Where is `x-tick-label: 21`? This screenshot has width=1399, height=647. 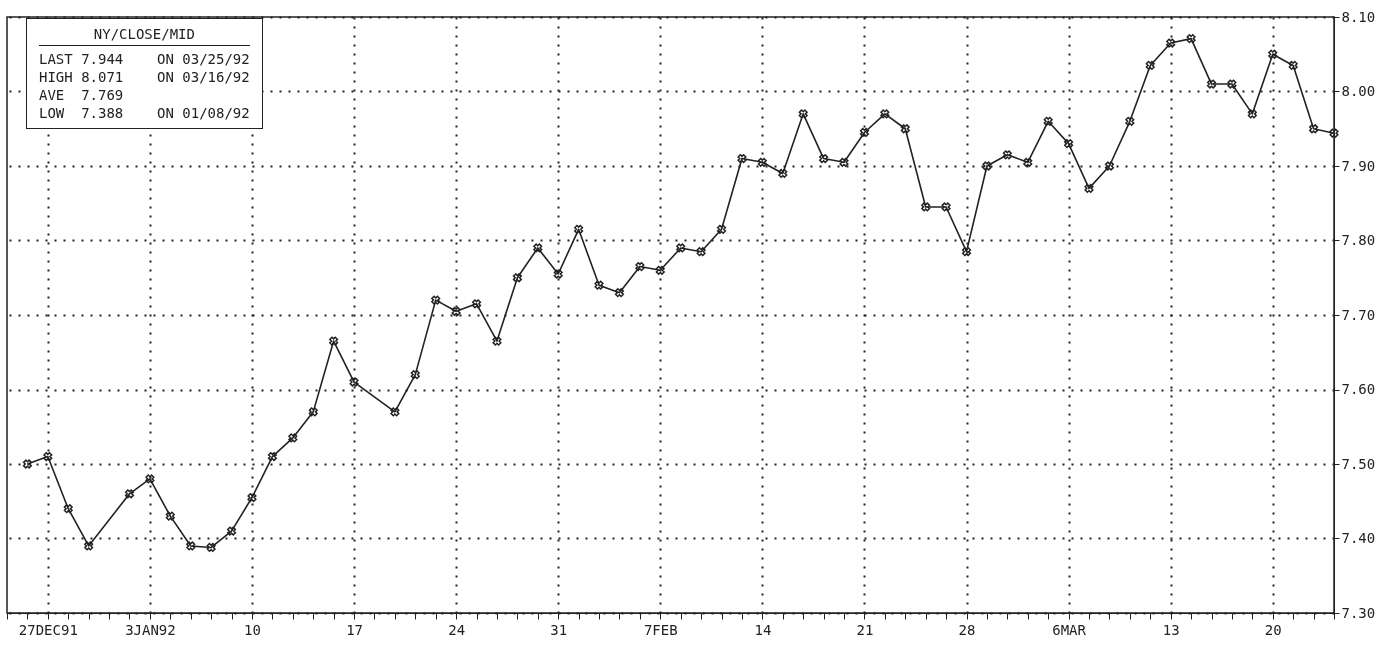 x-tick-label: 21 is located at coordinates (865, 629).